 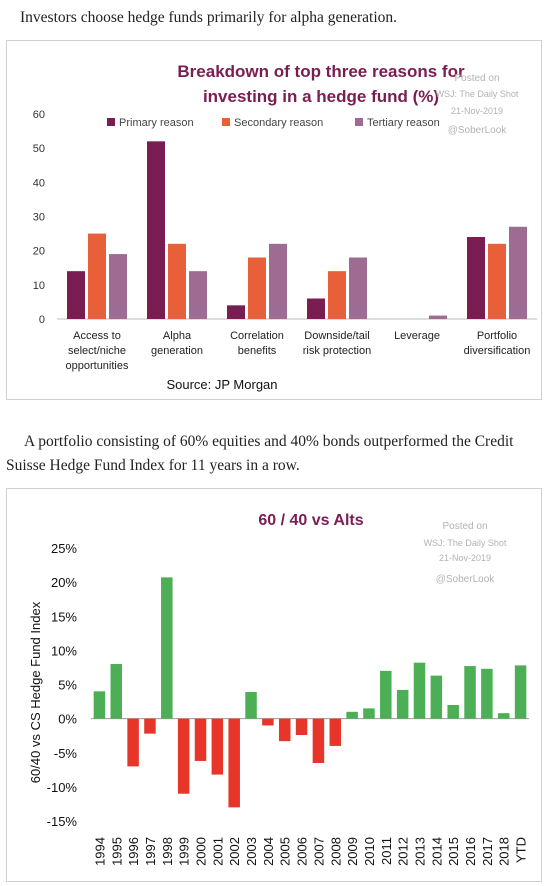 I want to click on x-tick-label: Correlation, so click(x=257, y=336).